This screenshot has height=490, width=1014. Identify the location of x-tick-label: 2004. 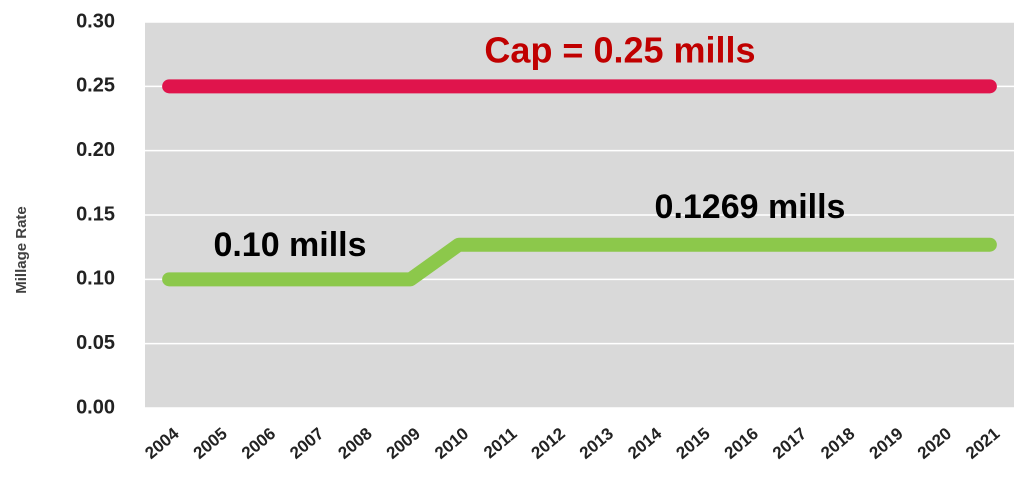
(162, 443).